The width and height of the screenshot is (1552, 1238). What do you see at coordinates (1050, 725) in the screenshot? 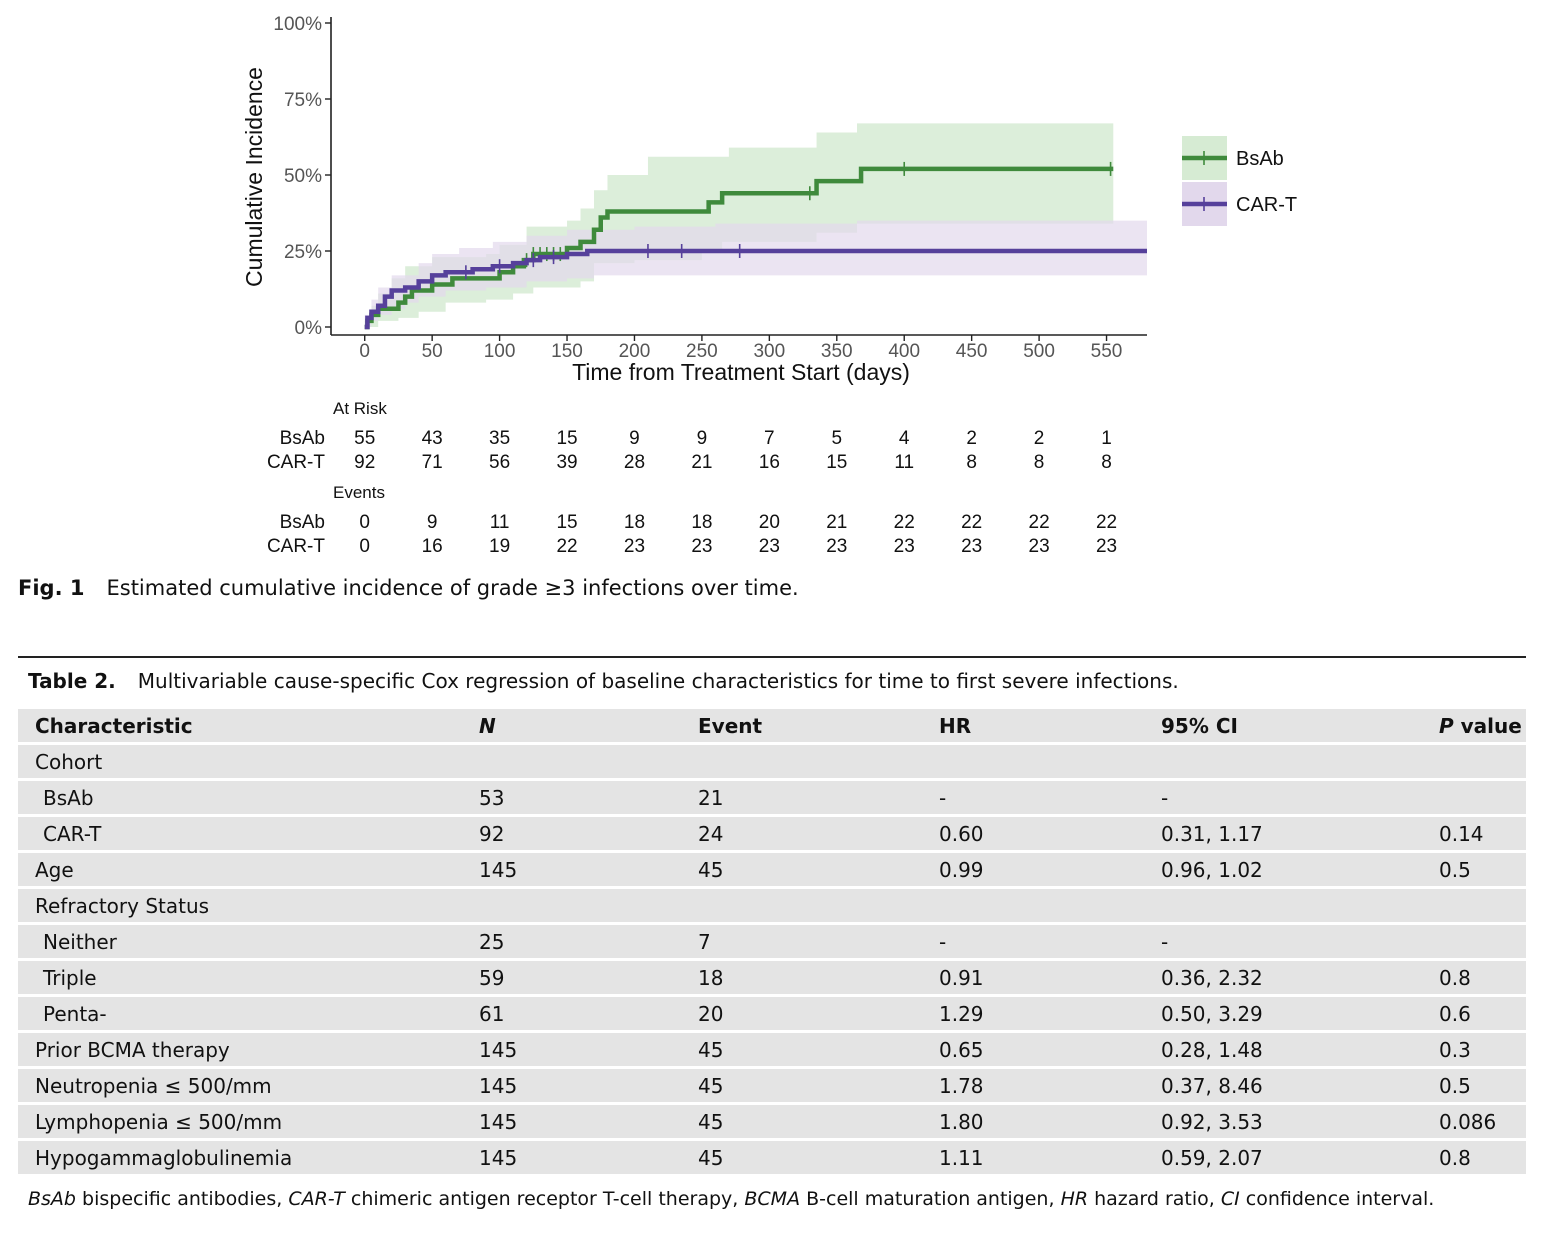
I see `header-hr: HR` at bounding box center [1050, 725].